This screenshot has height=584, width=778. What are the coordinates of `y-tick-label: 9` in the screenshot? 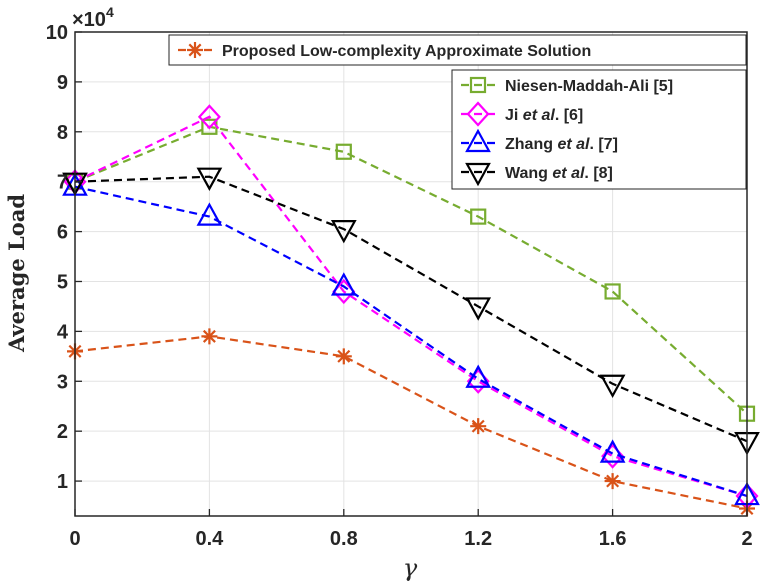 It's located at (62, 83).